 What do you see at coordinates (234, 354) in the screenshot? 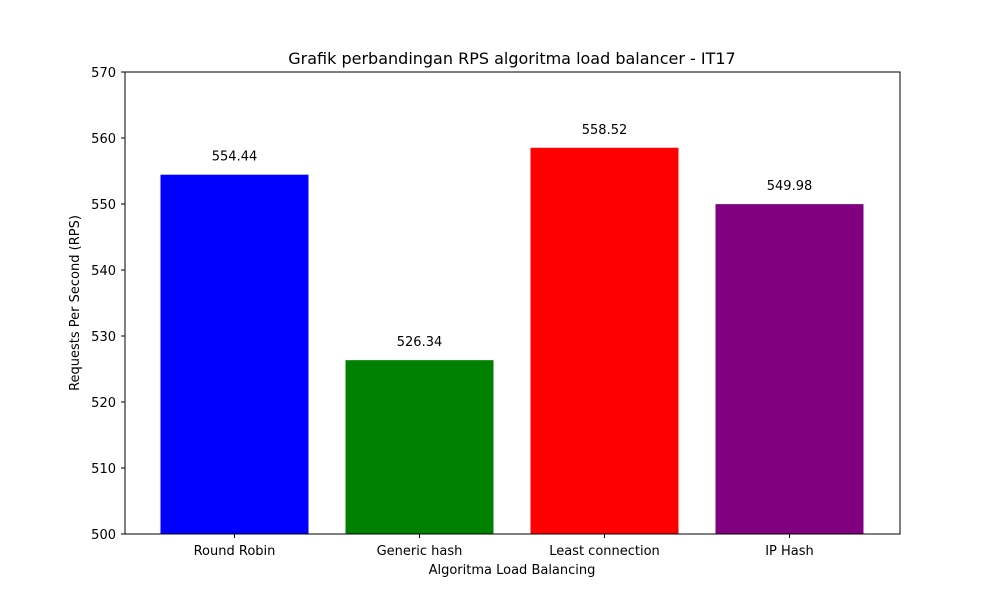
I see `bar-round-robin` at bounding box center [234, 354].